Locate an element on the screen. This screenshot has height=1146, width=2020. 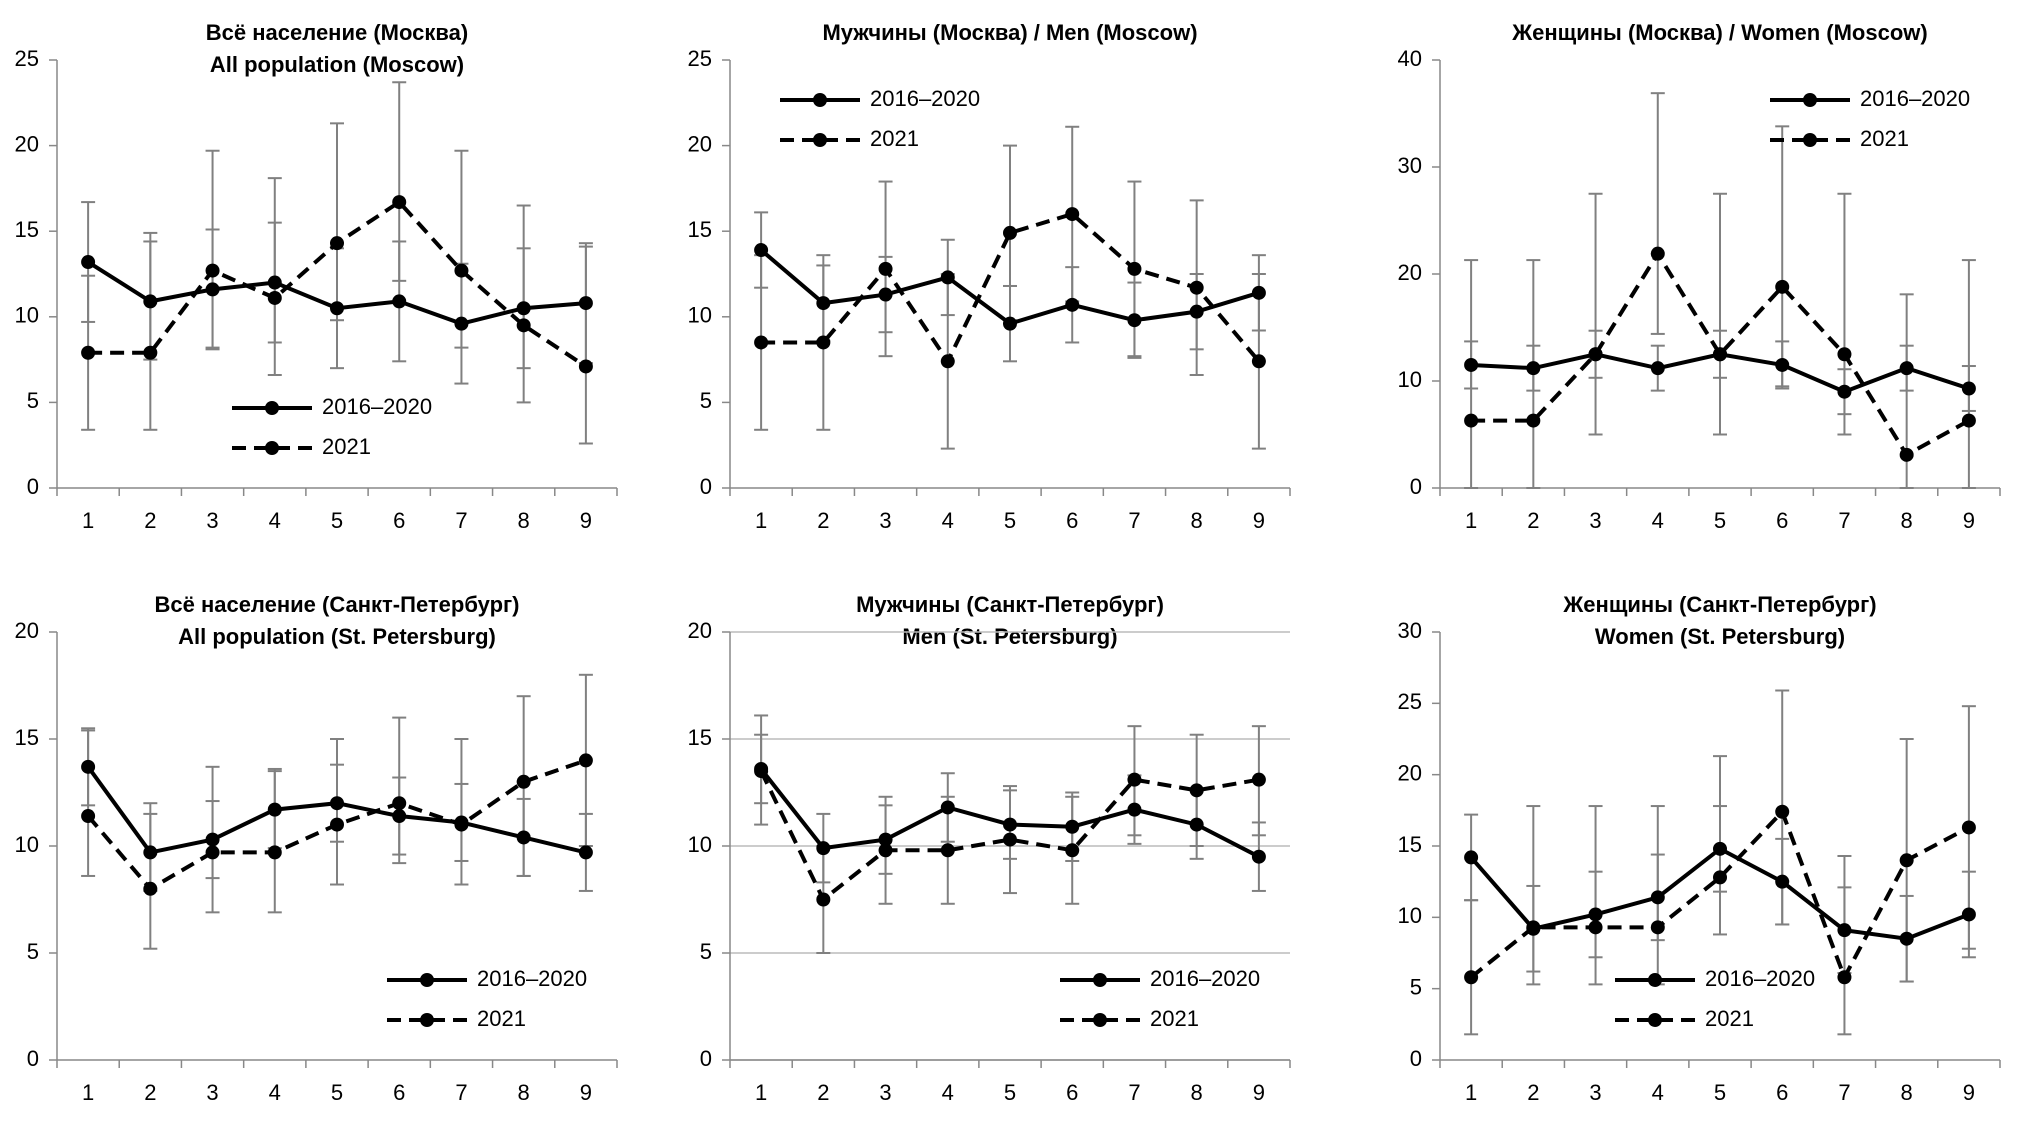
chart-title: Men (St. Petersburg) is located at coordinates (1009, 636).